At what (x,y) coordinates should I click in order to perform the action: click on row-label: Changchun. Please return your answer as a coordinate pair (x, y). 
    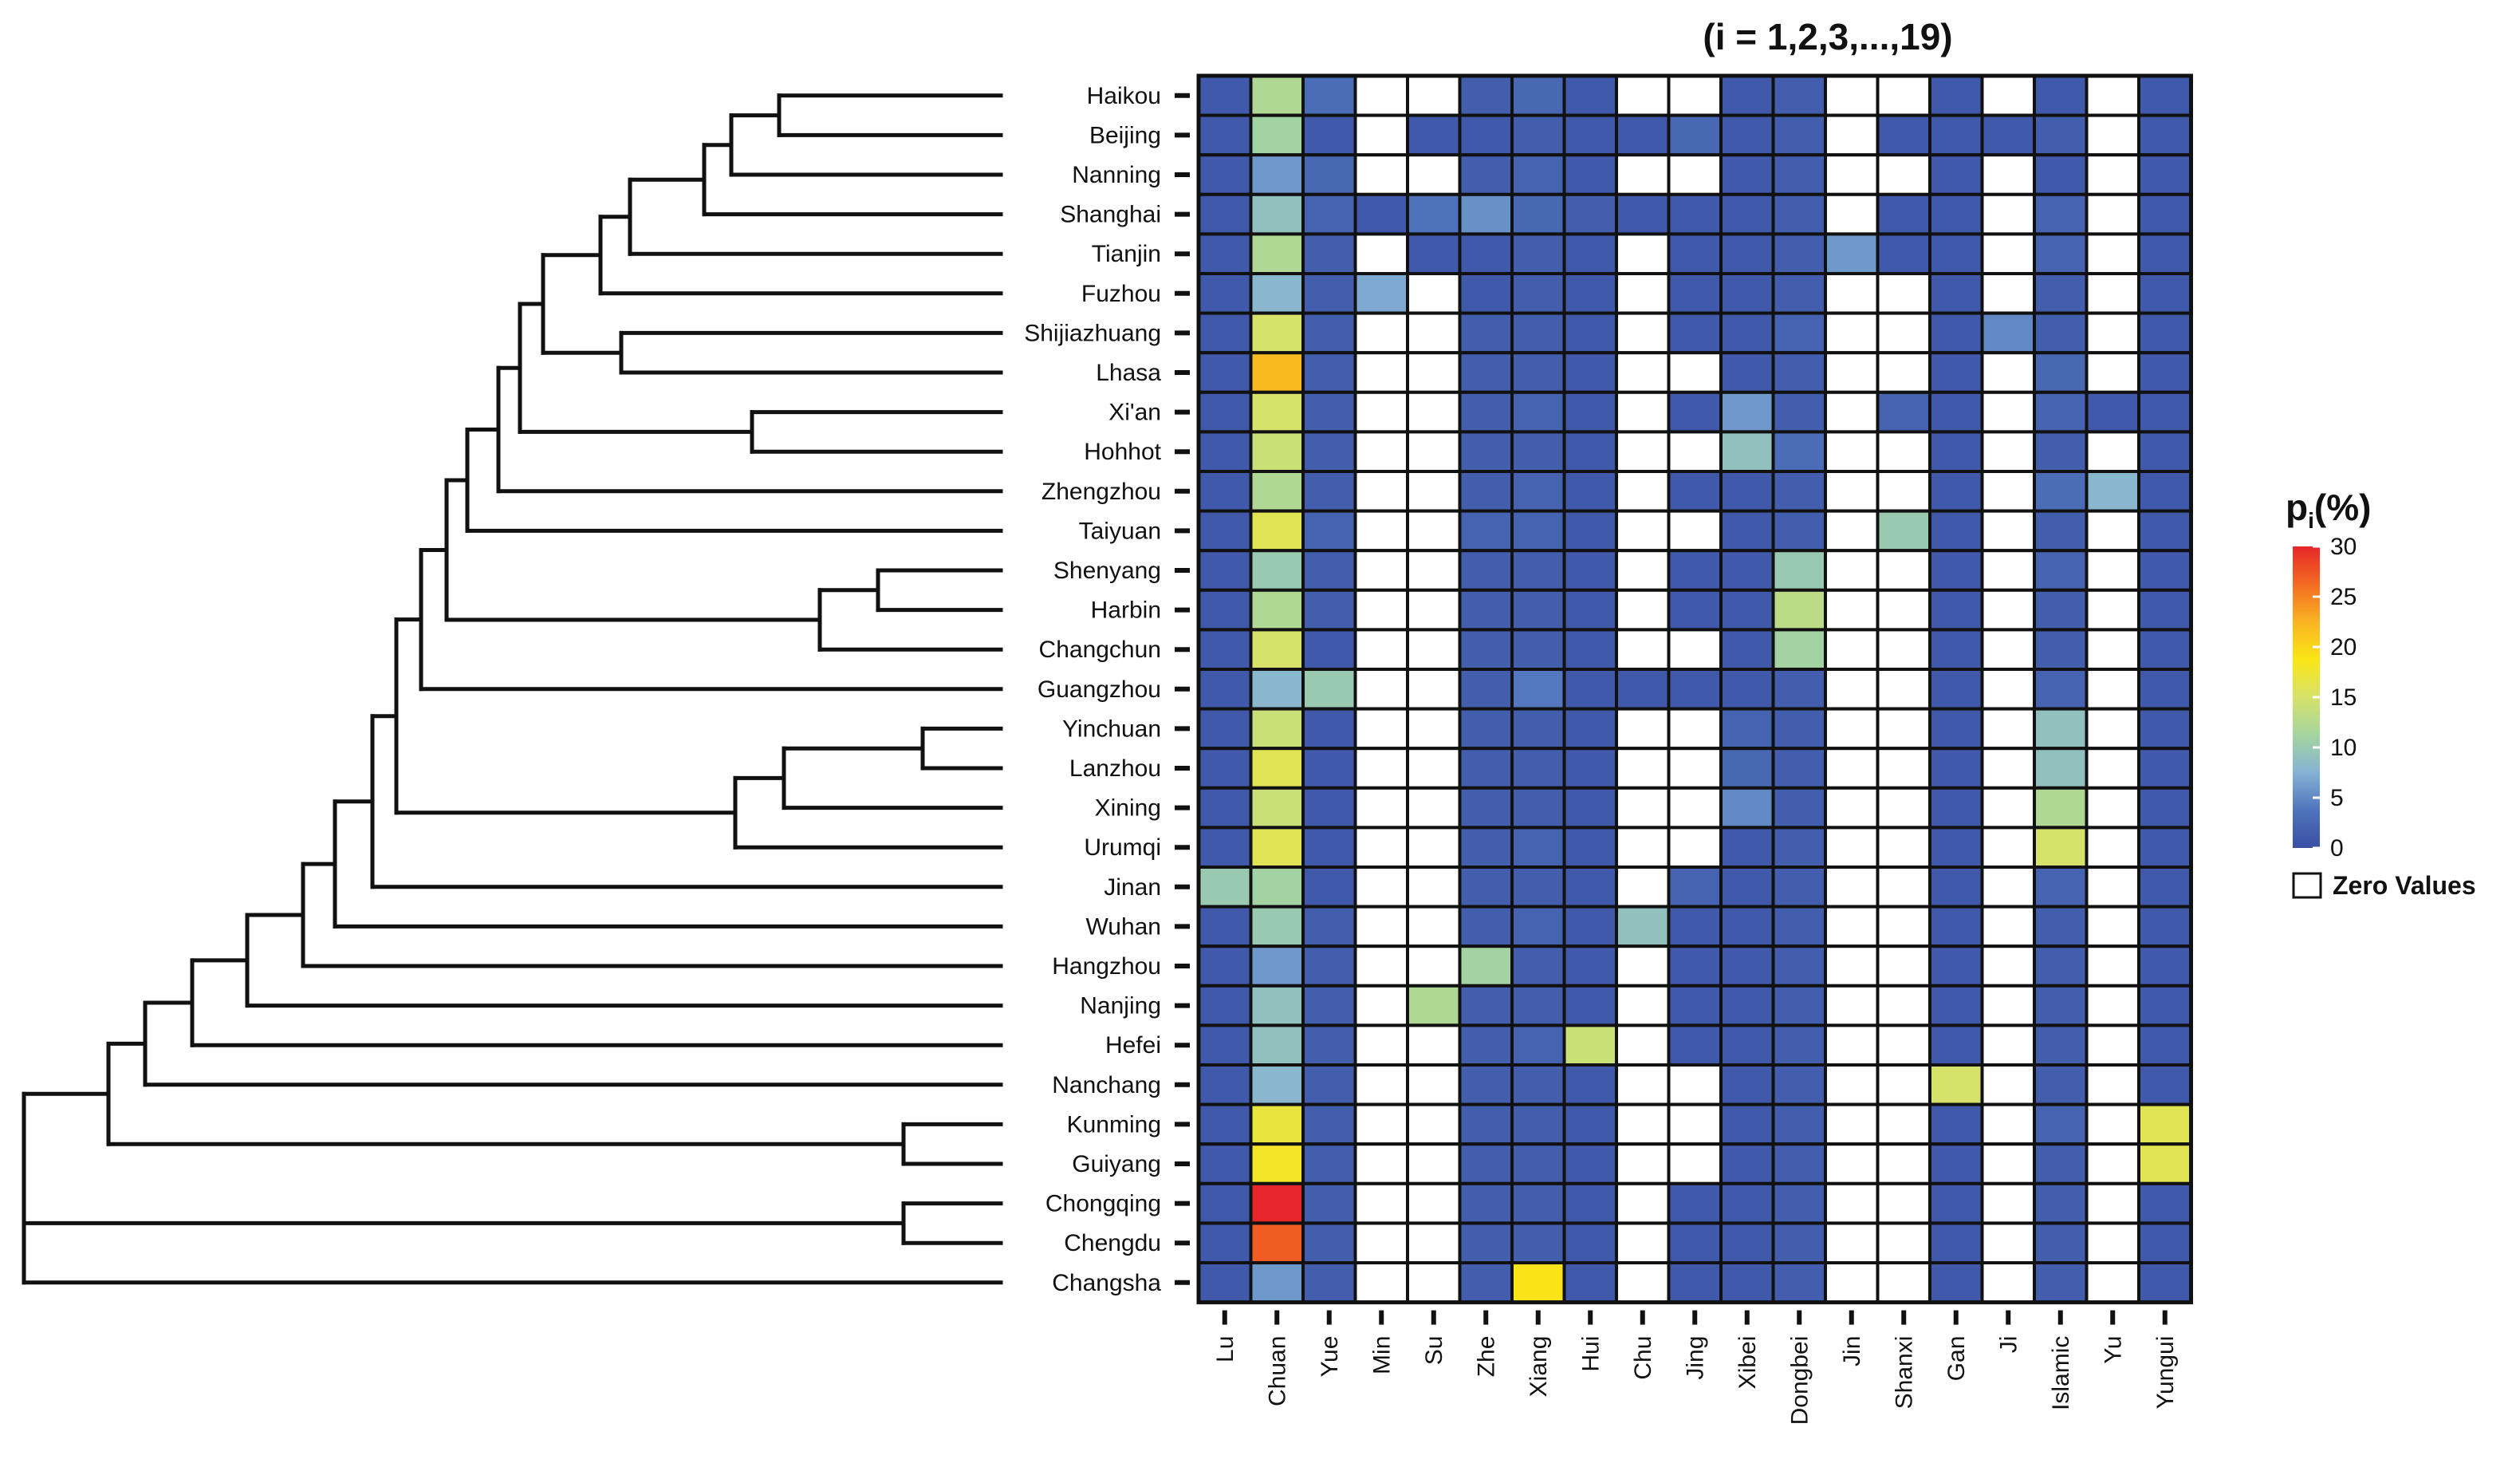
    Looking at the image, I should click on (1100, 650).